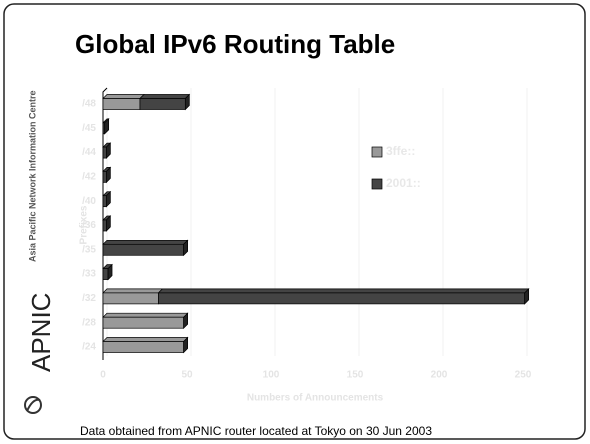  Describe the element at coordinates (271, 375) in the screenshot. I see `x-tick-label: 100` at that location.